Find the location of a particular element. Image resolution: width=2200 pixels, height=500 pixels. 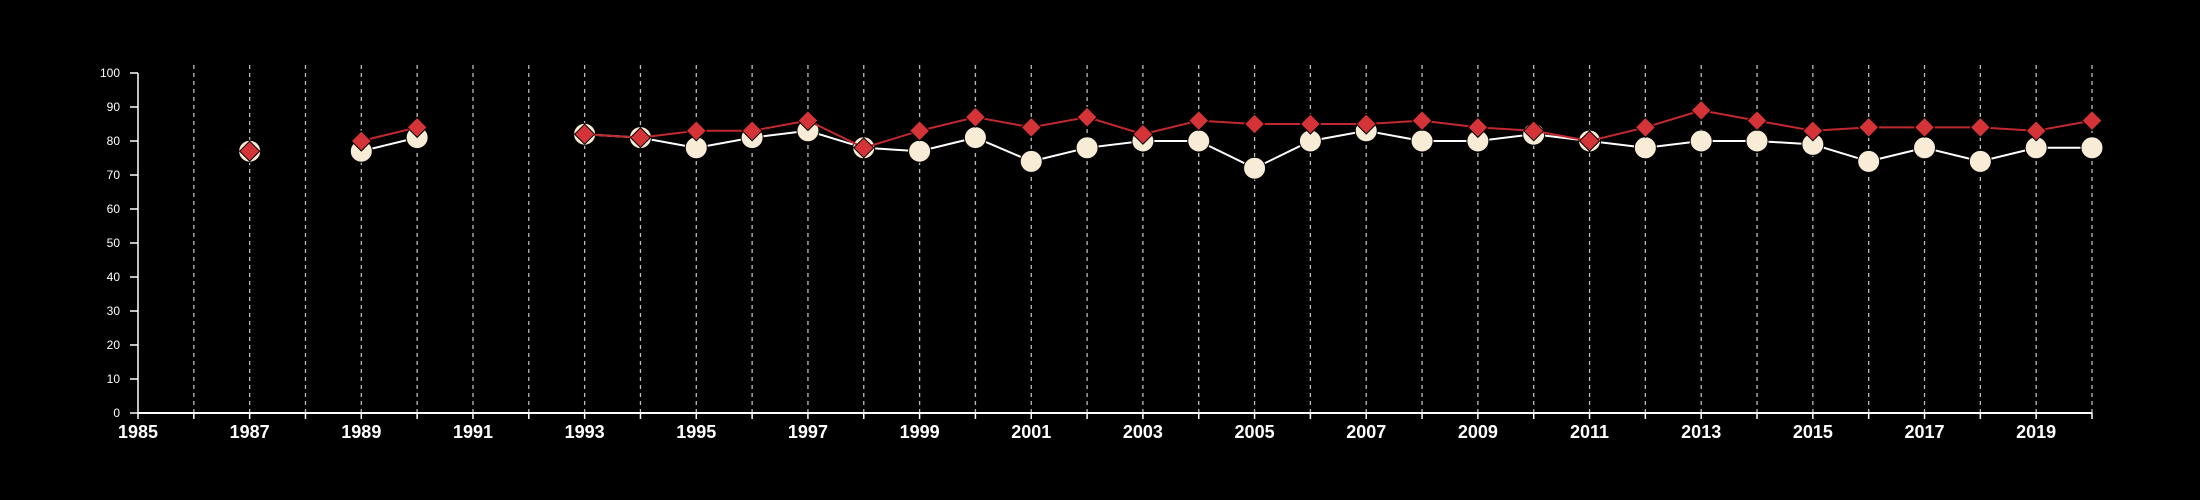

x-tick-label: 2003 is located at coordinates (1143, 432).